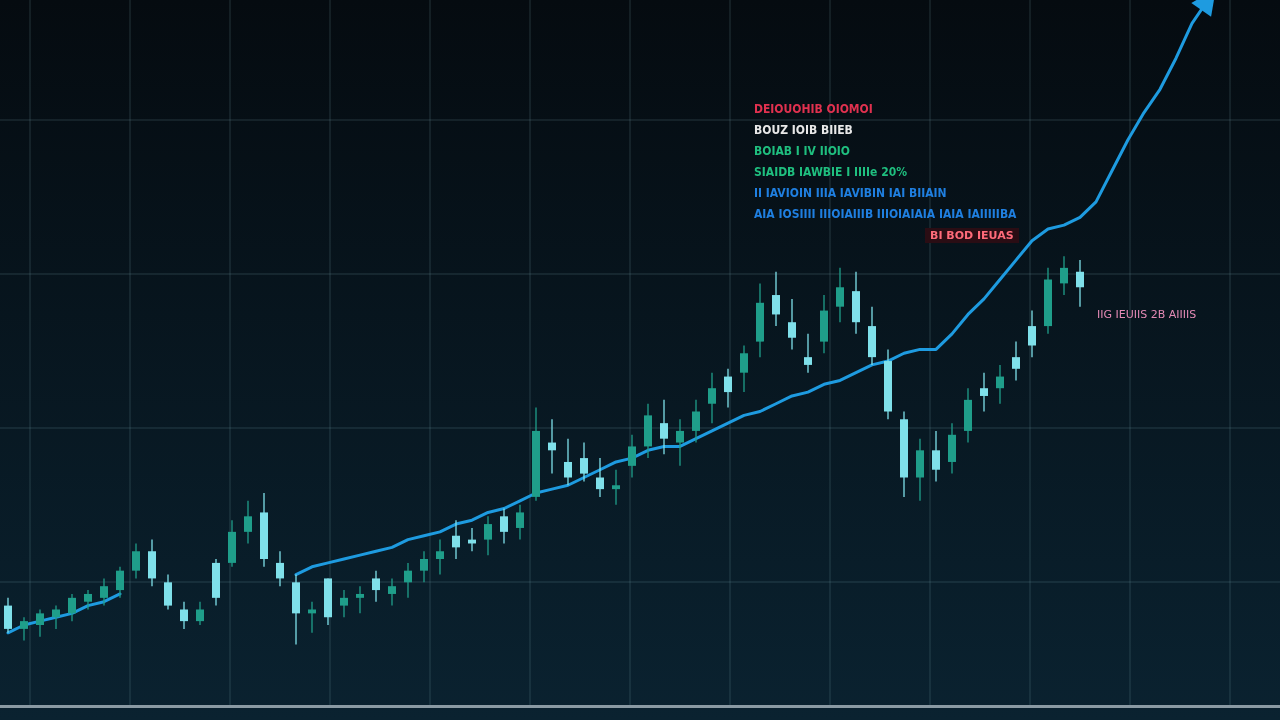  I want to click on text: BI BOD IEUAS, so click(972, 235).